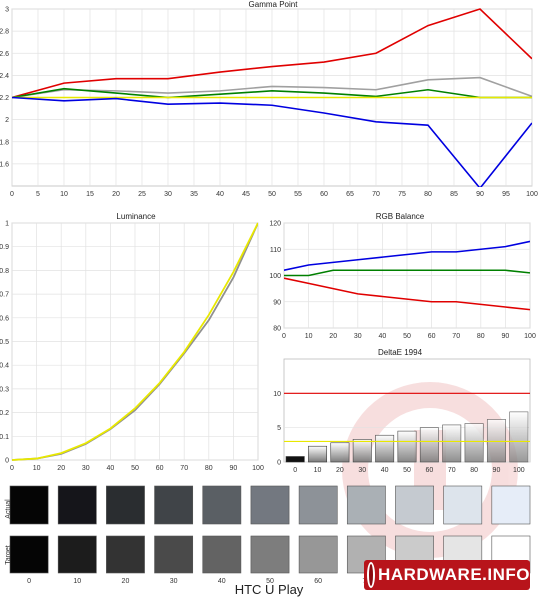  Describe the element at coordinates (400, 352) in the screenshot. I see `deltae-chart-title: DeltaE 1994` at that location.